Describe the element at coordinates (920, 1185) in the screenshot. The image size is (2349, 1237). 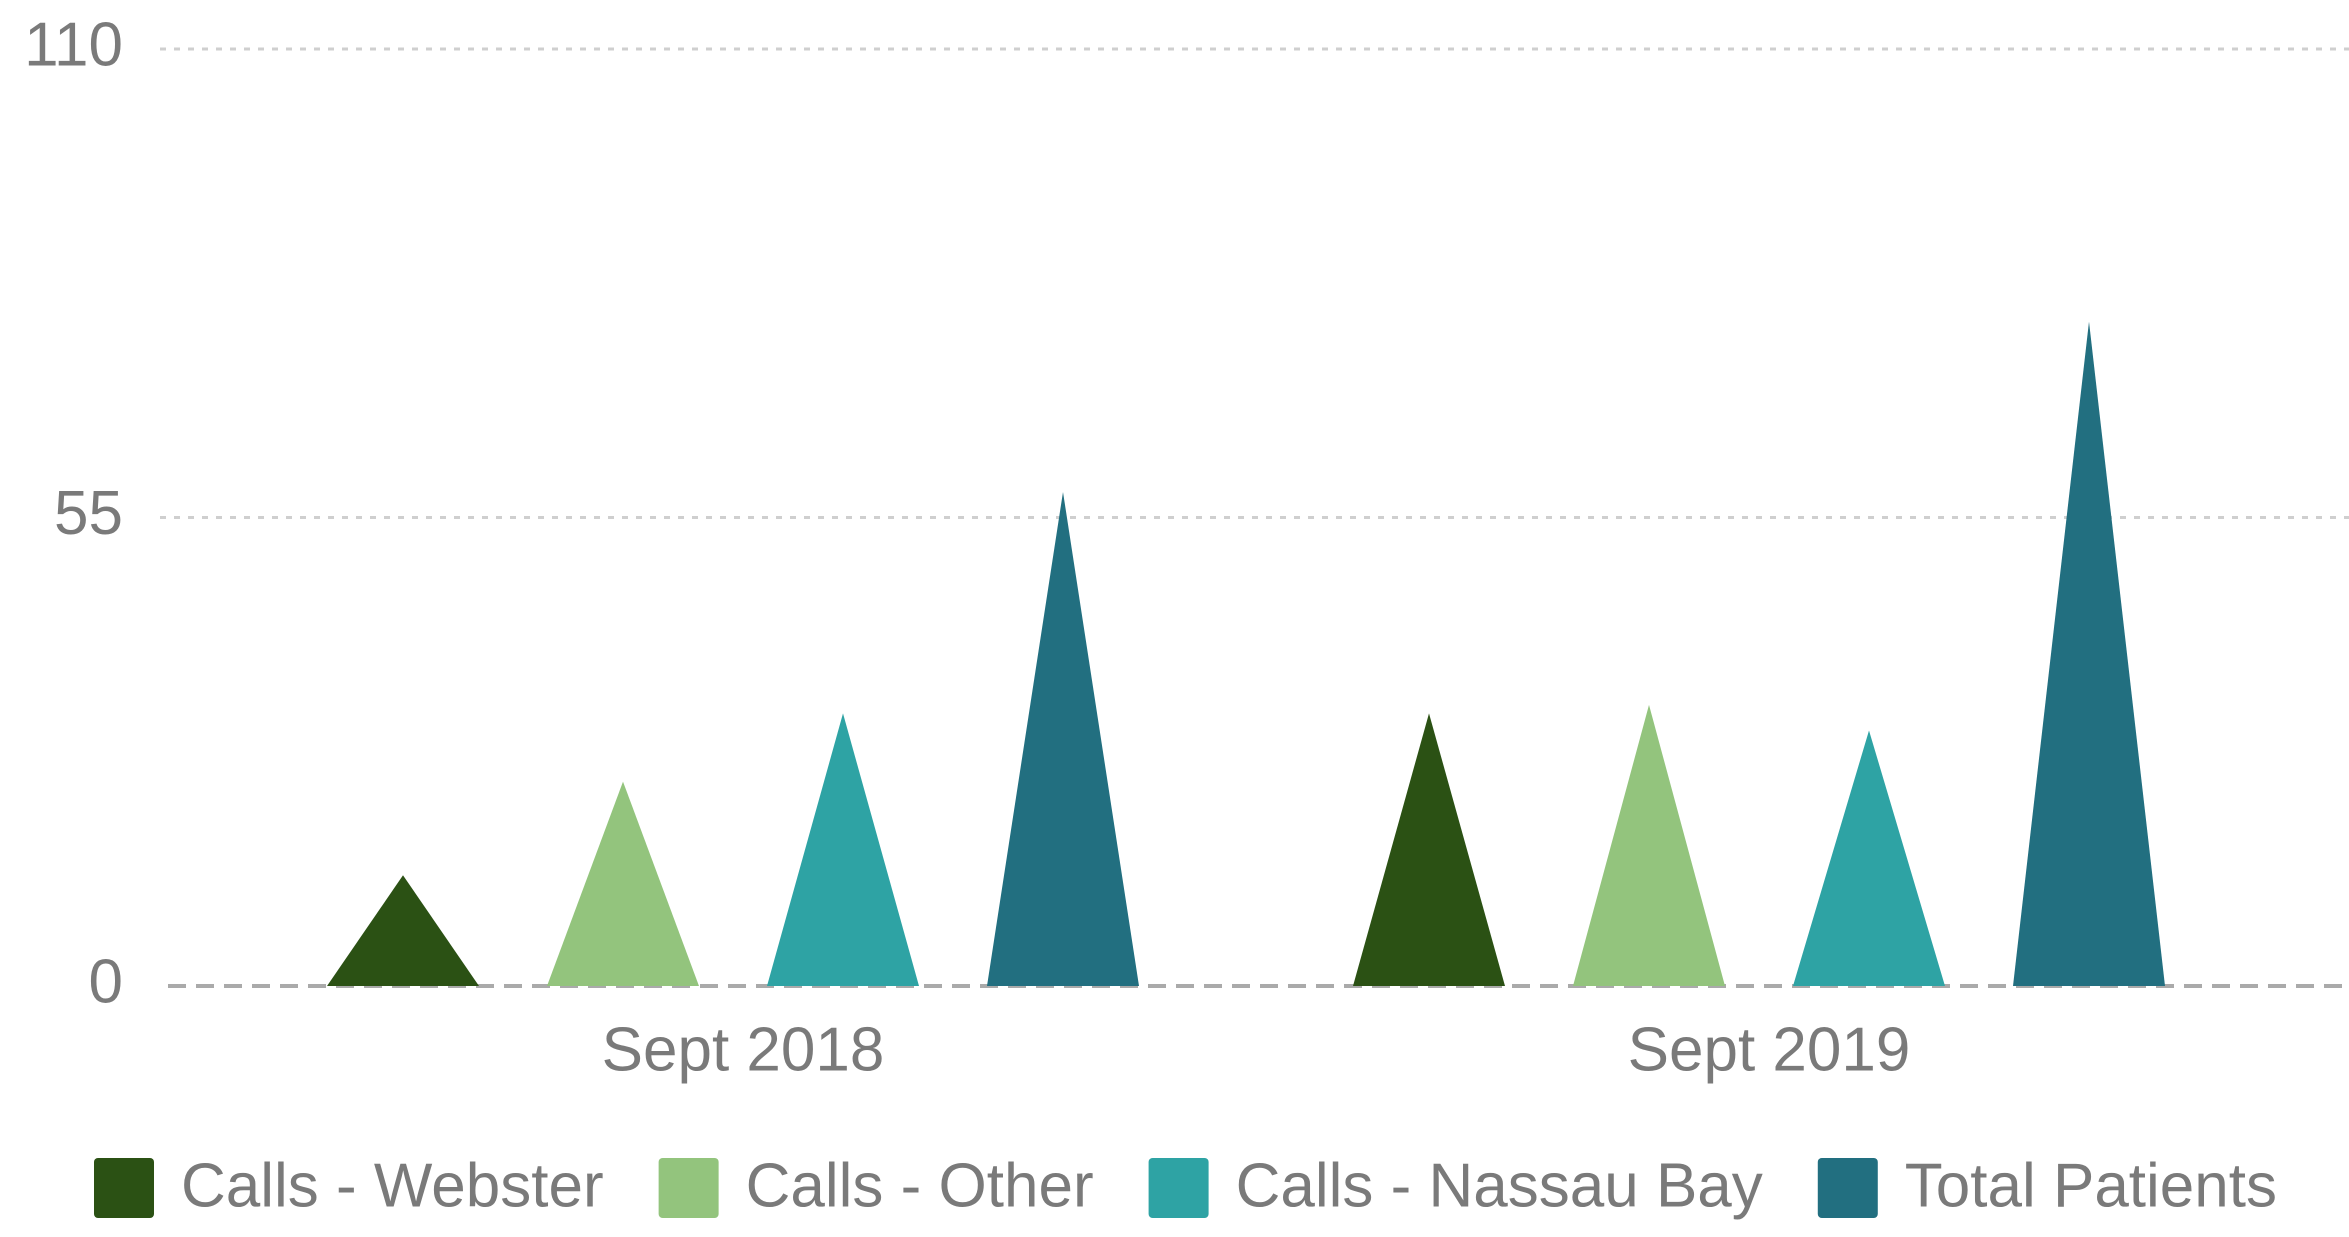
I see `legend-label: Calls - Other` at that location.